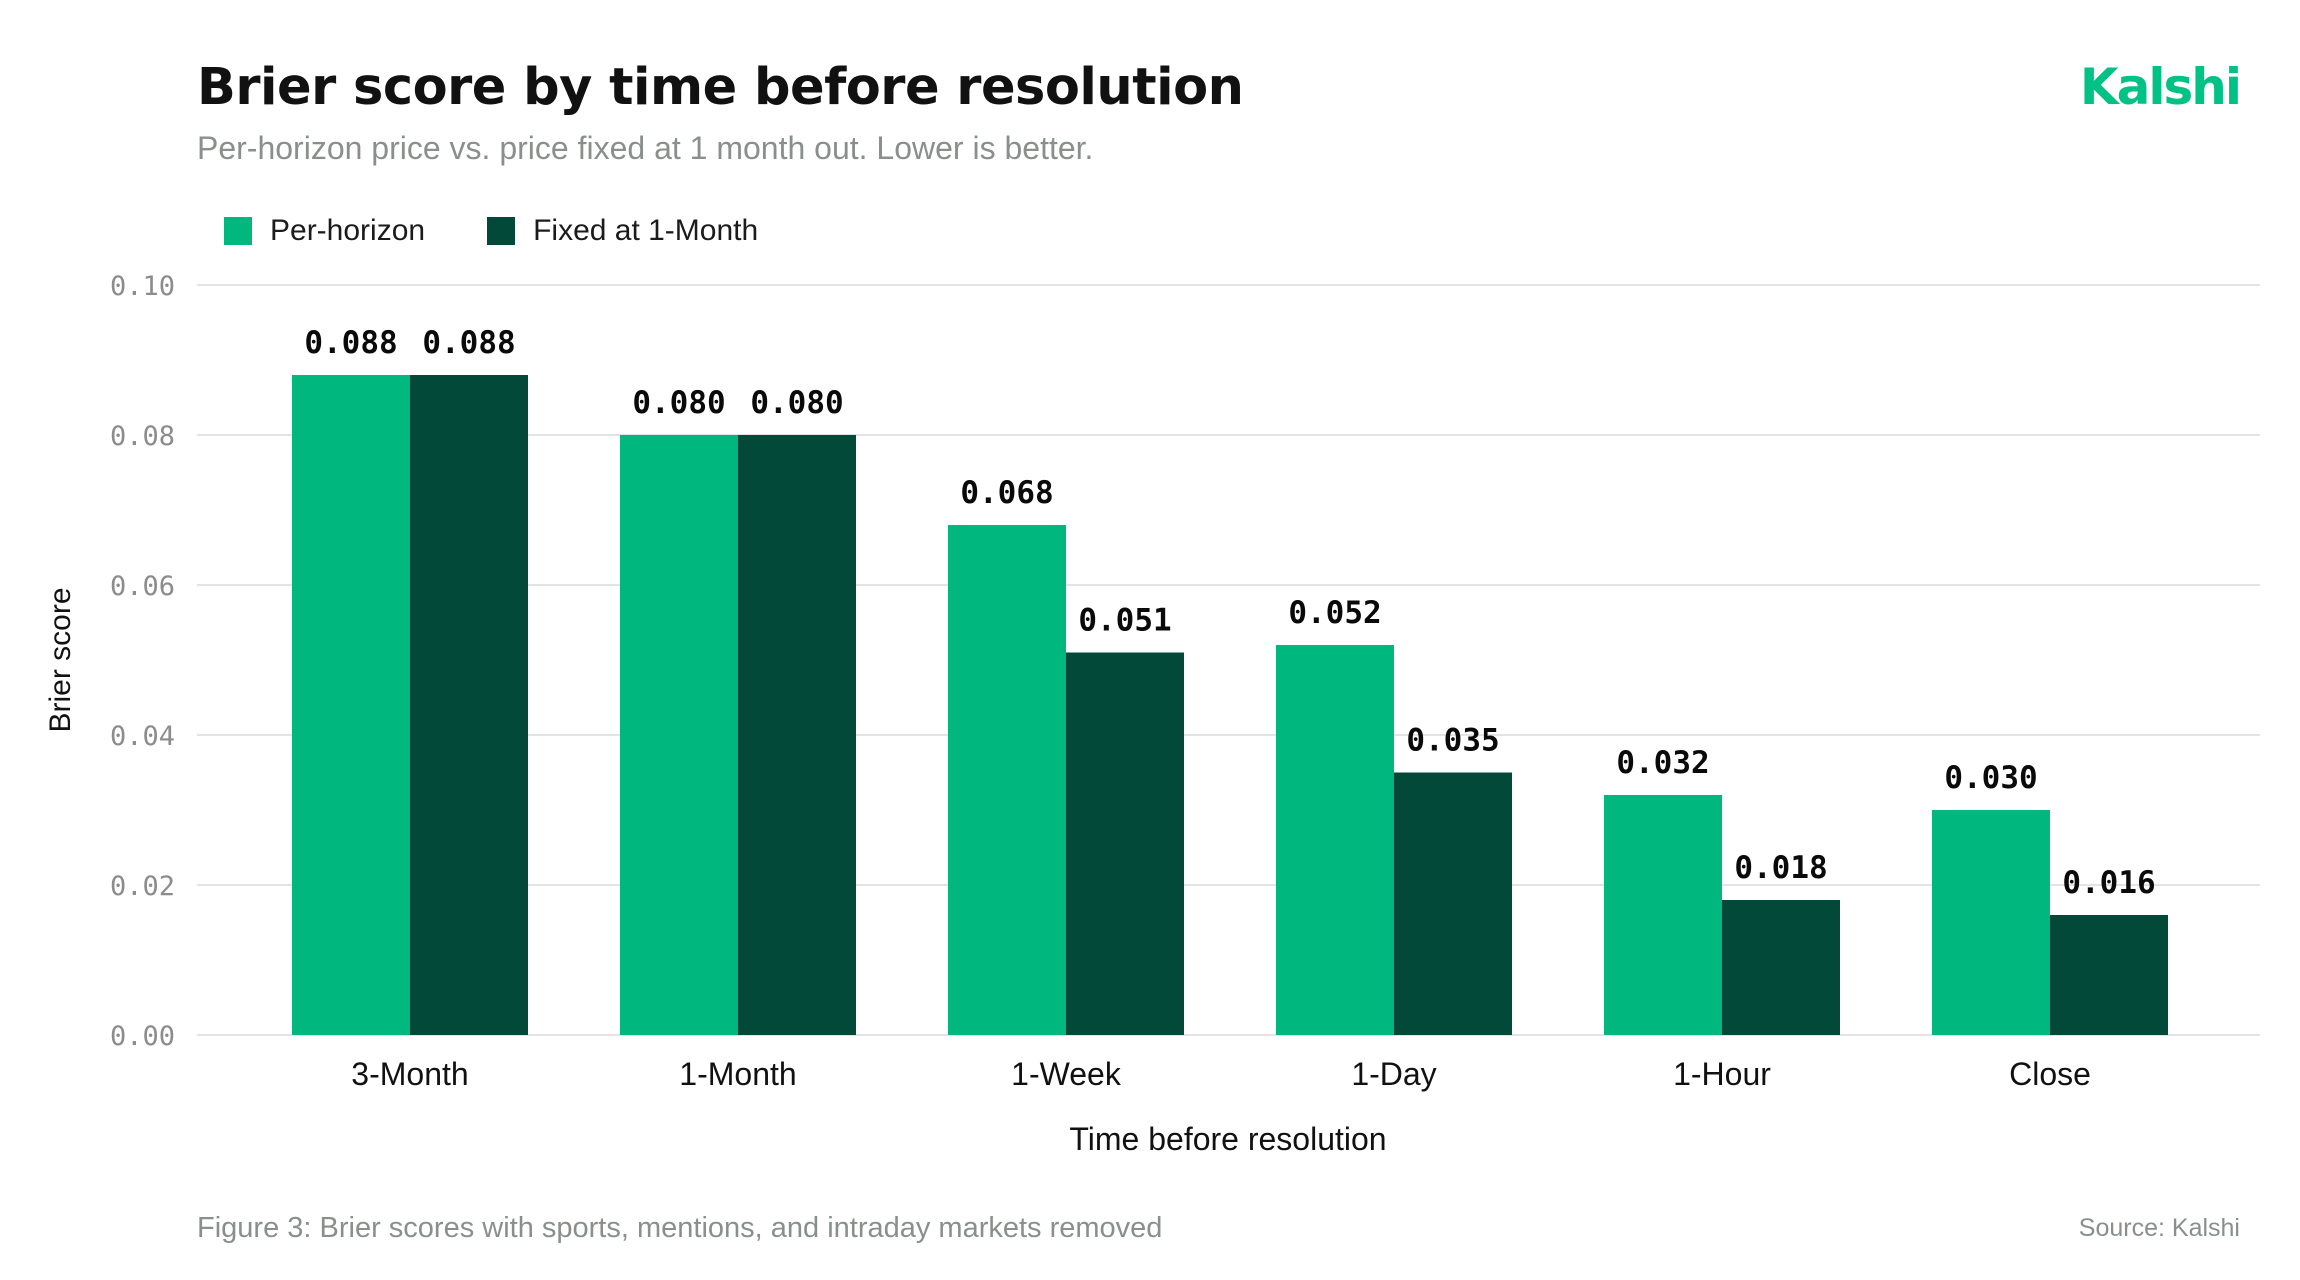 This screenshot has width=2300, height=1280. Describe the element at coordinates (142, 736) in the screenshot. I see `y-tick-label: 0.04` at that location.